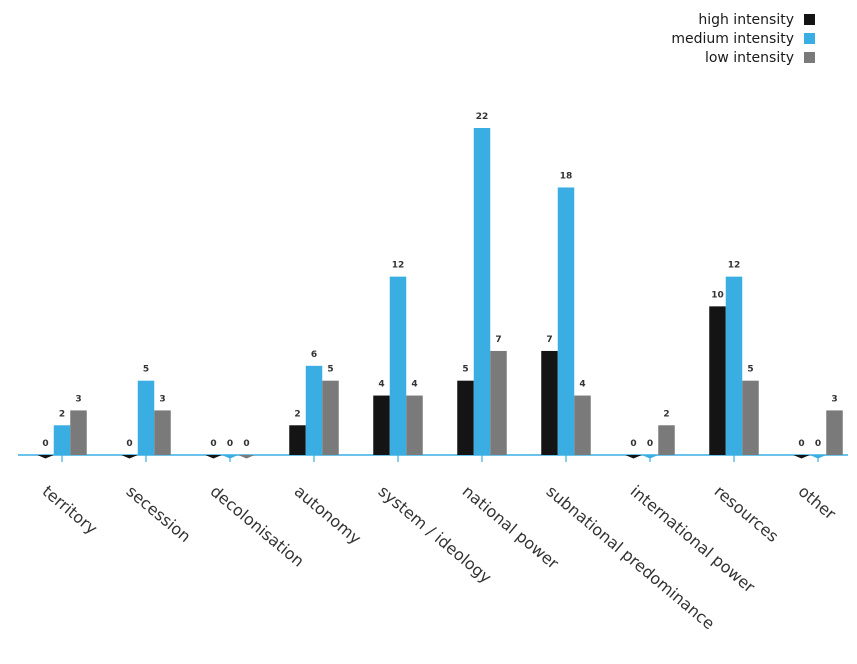  What do you see at coordinates (70, 510) in the screenshot?
I see `x-tick-label-0: territory` at bounding box center [70, 510].